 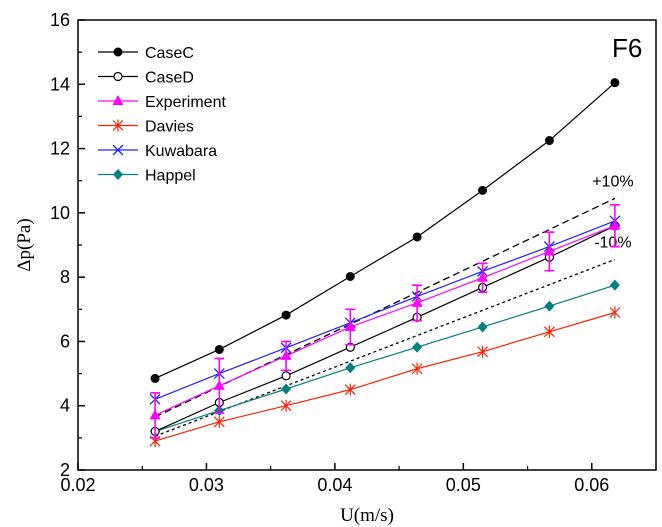 I want to click on y-tick-label: 16, so click(x=60, y=20).